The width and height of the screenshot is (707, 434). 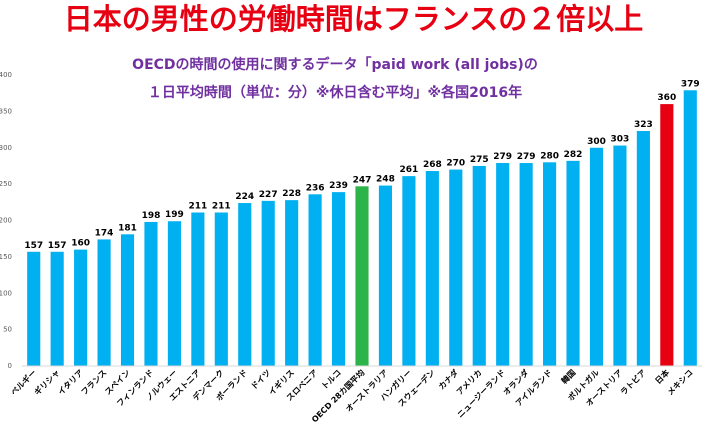 What do you see at coordinates (94, 382) in the screenshot?
I see `x-tick-label: フランス` at bounding box center [94, 382].